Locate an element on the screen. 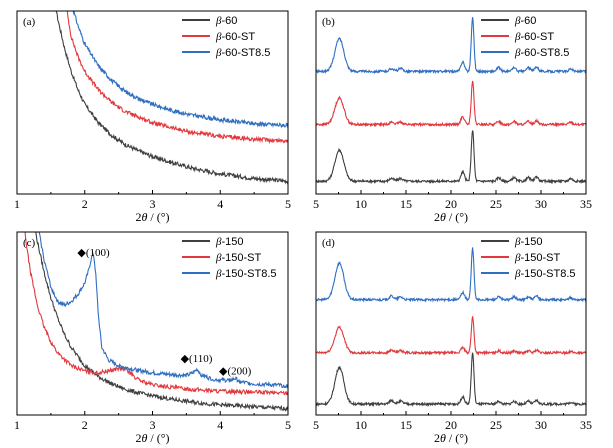  peak-annotation: ◆(110) is located at coordinates (197, 359).